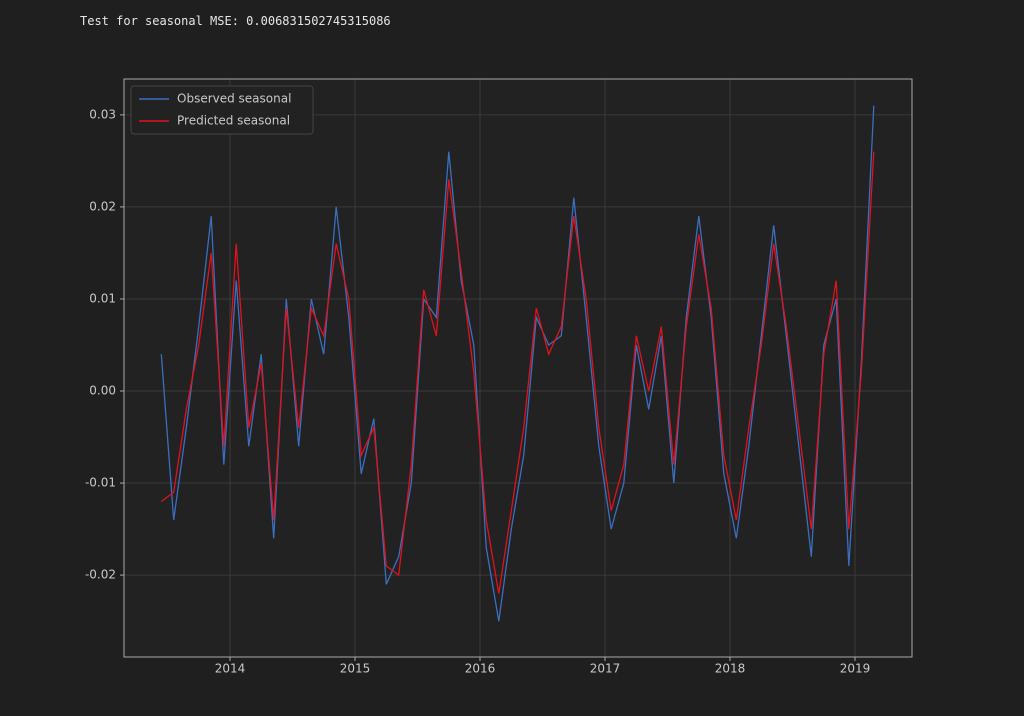 The height and width of the screenshot is (716, 1024). What do you see at coordinates (100, 575) in the screenshot?
I see `y-tick-label: -0.02` at bounding box center [100, 575].